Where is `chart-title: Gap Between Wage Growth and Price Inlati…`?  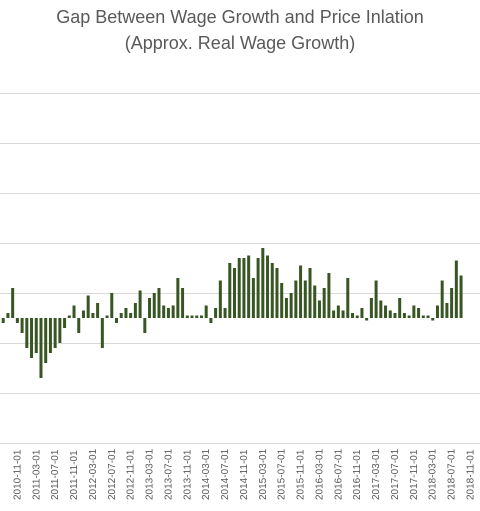
chart-title: Gap Between Wage Growth and Price Inlati… is located at coordinates (240, 17).